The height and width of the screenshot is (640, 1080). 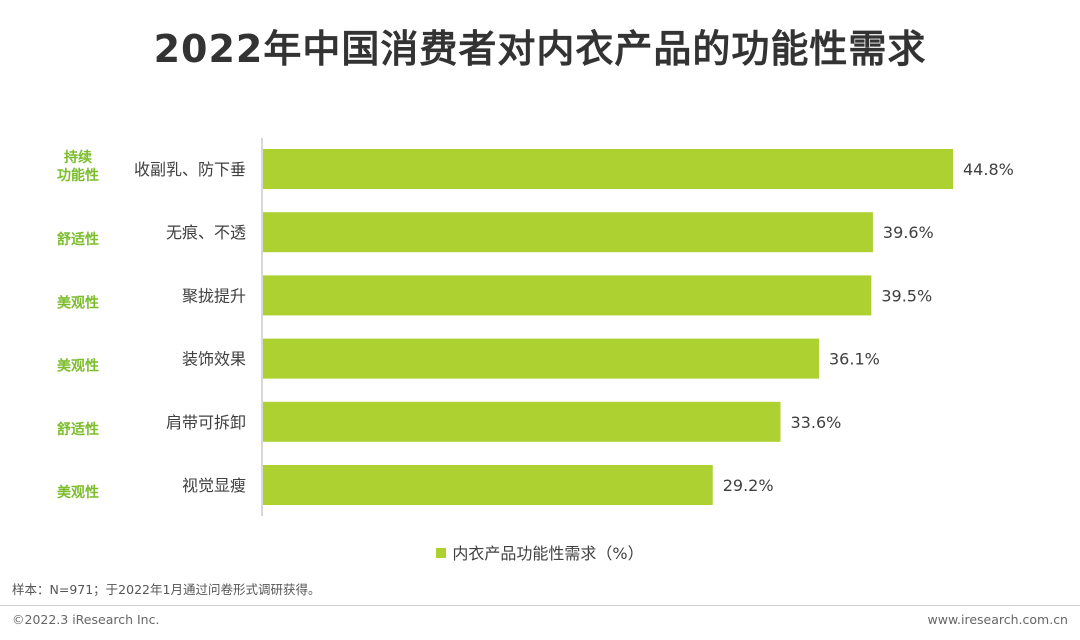 What do you see at coordinates (748, 485) in the screenshot?
I see `value-label-6: 29.2%` at bounding box center [748, 485].